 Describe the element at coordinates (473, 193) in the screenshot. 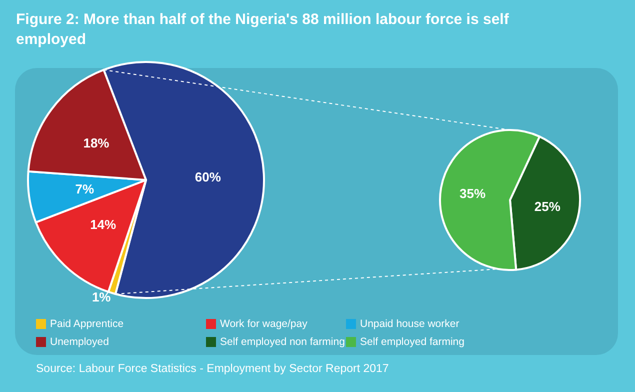

I see `data-label: 35%` at that location.